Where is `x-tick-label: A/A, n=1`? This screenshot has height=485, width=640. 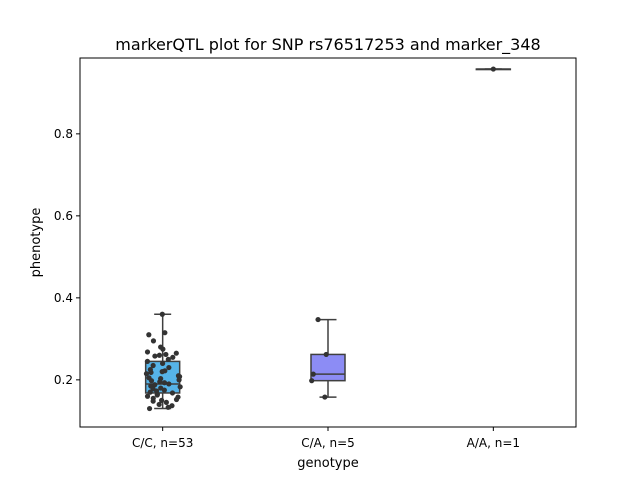 x-tick-label: A/A, n=1 is located at coordinates (493, 443).